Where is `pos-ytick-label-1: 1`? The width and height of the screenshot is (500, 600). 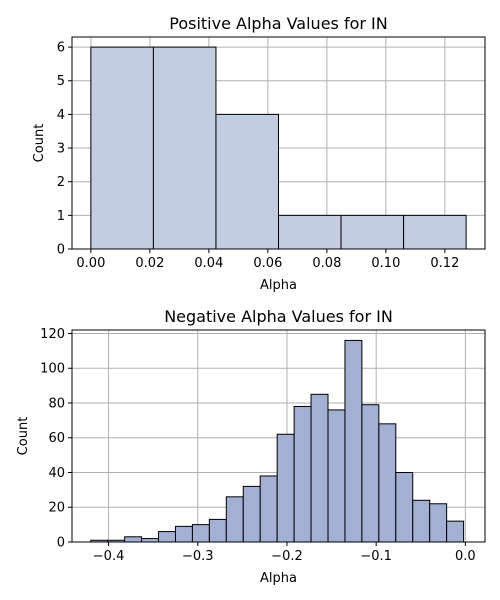 pos-ytick-label-1: 1 is located at coordinates (61, 216).